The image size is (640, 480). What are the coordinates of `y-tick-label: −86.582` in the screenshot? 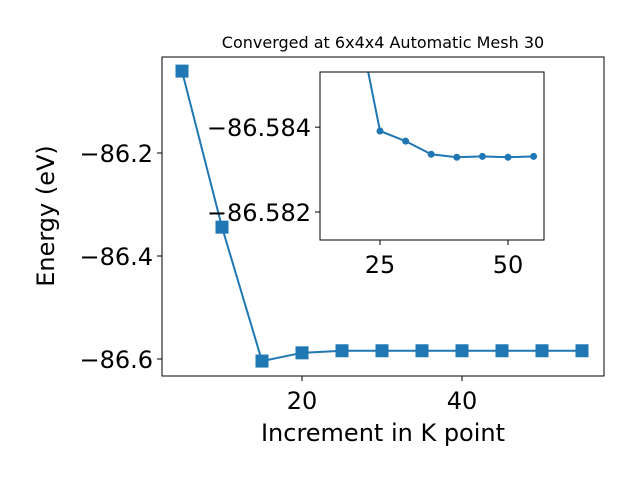 It's located at (259, 213).